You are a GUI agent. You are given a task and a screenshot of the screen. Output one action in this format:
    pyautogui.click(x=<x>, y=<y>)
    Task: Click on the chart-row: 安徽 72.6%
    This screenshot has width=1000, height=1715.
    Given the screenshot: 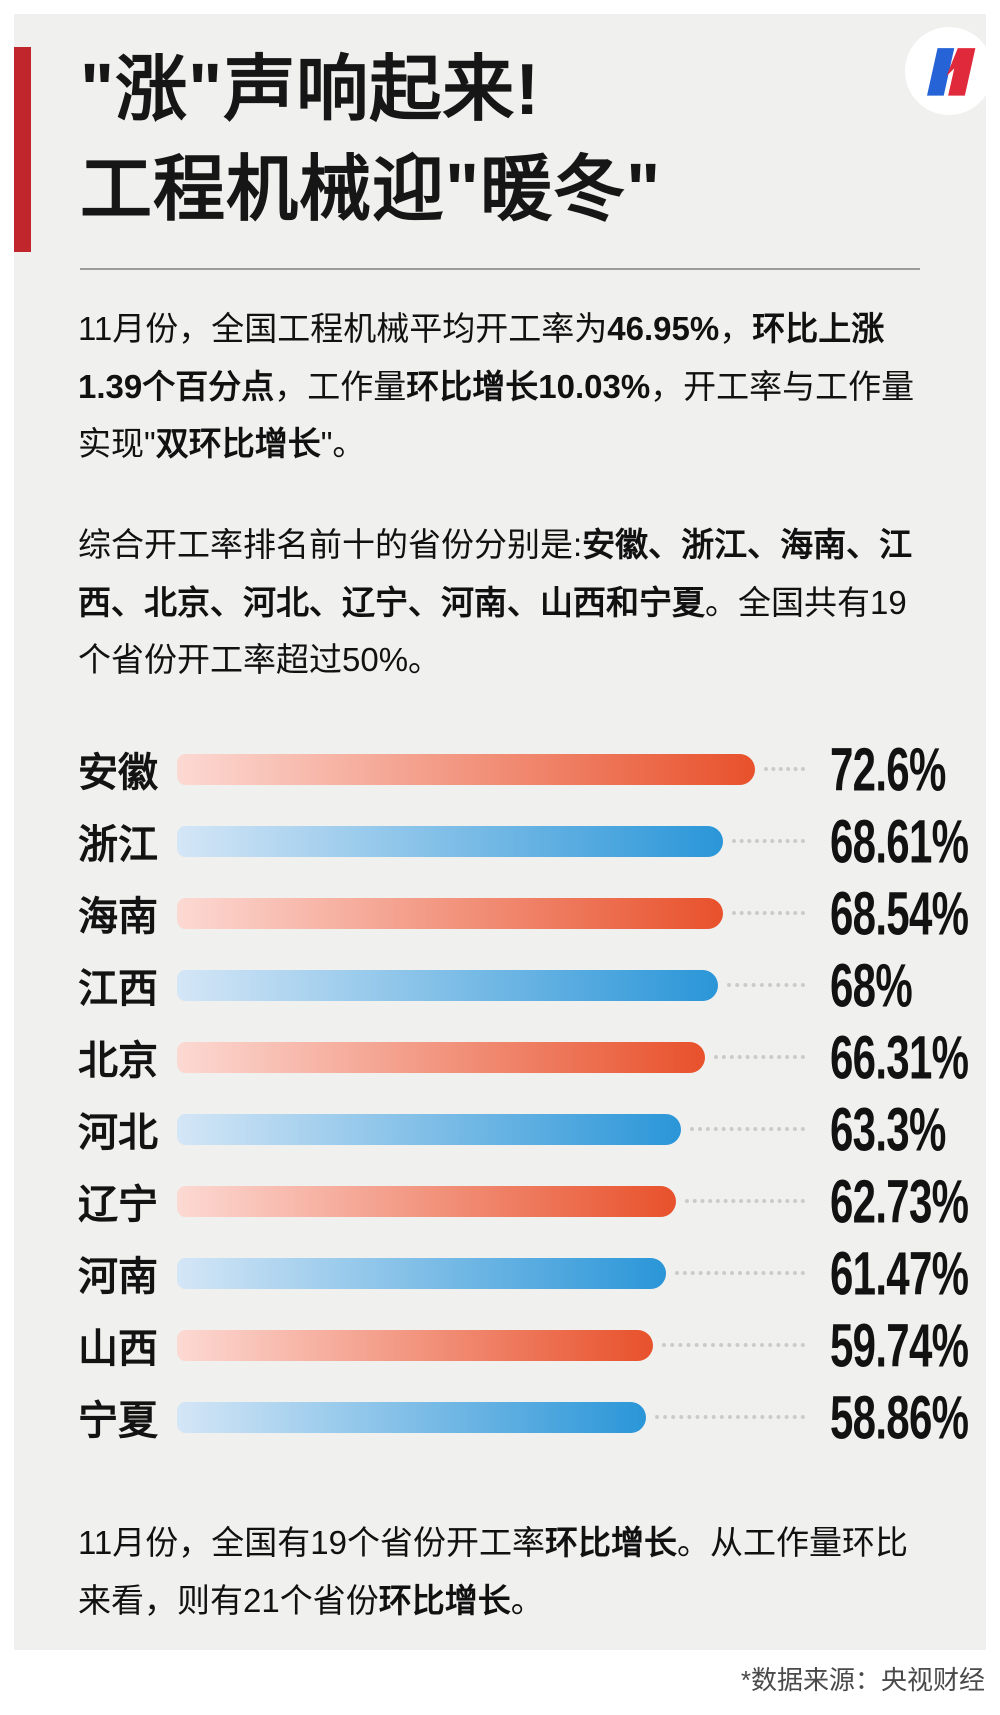 What is the action you would take?
    pyautogui.click(x=532, y=769)
    